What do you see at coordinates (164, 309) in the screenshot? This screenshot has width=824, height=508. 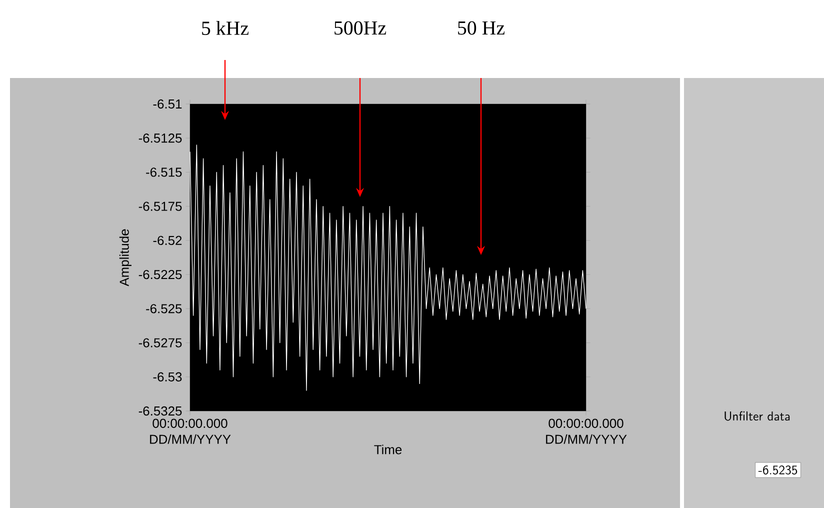 I see `y-tick-label: -6.525` at bounding box center [164, 309].